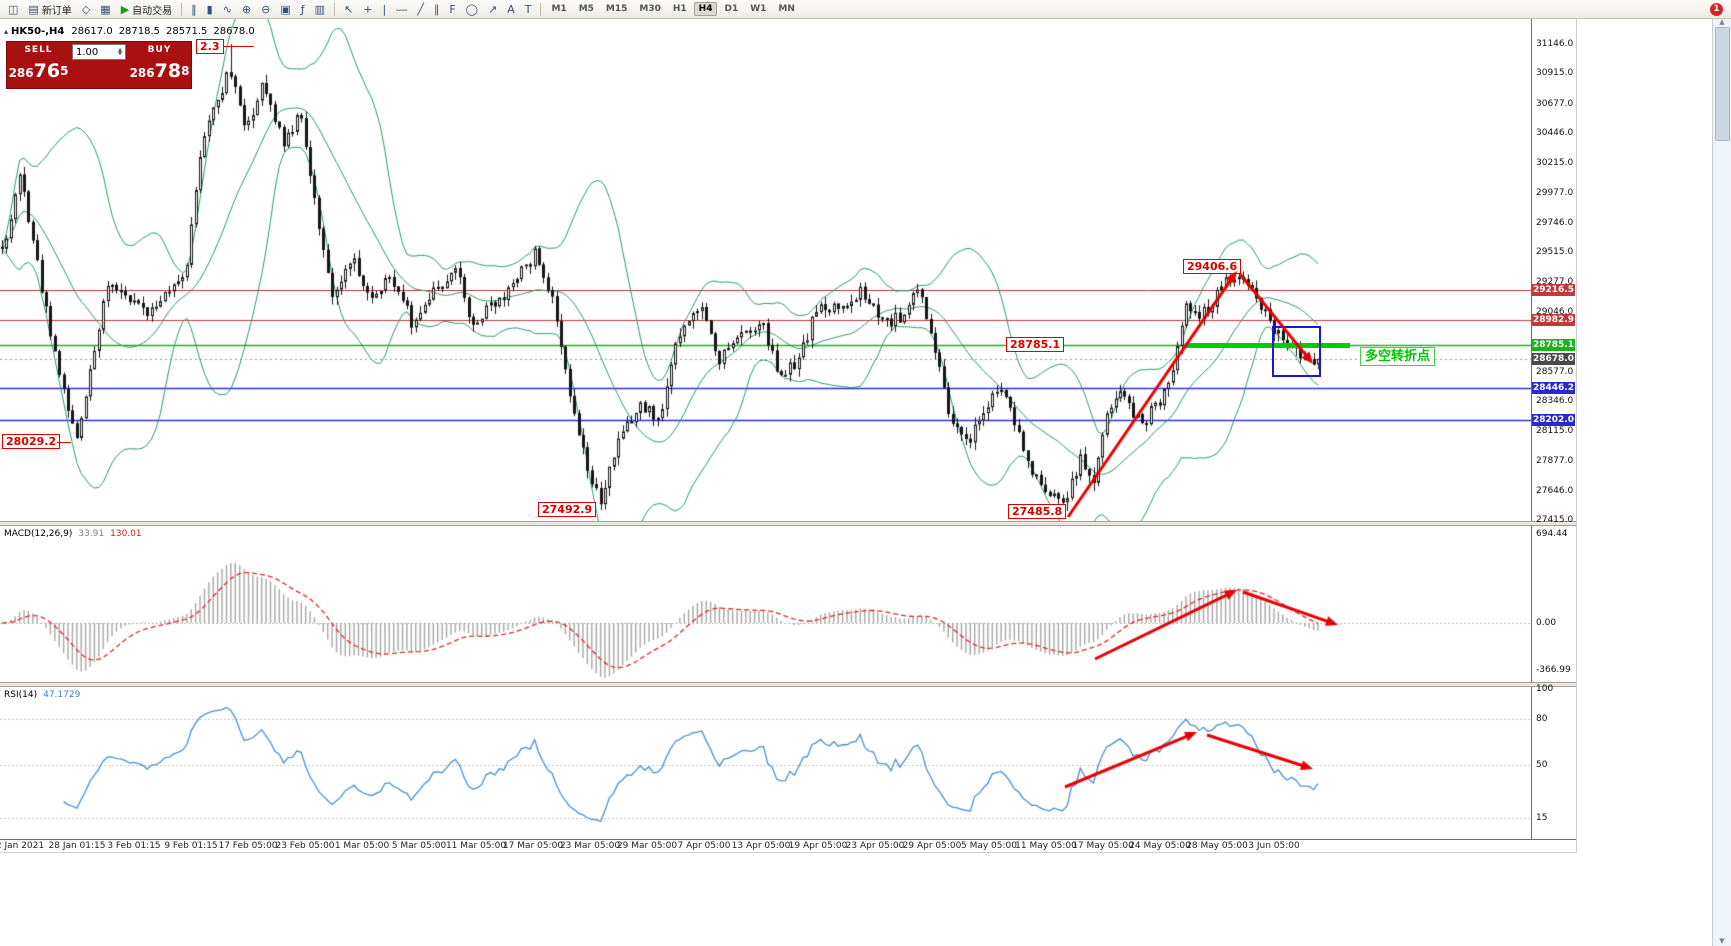  Describe the element at coordinates (1103, 846) in the screenshot. I see `time-axis-label: 17 May 05:00` at that location.